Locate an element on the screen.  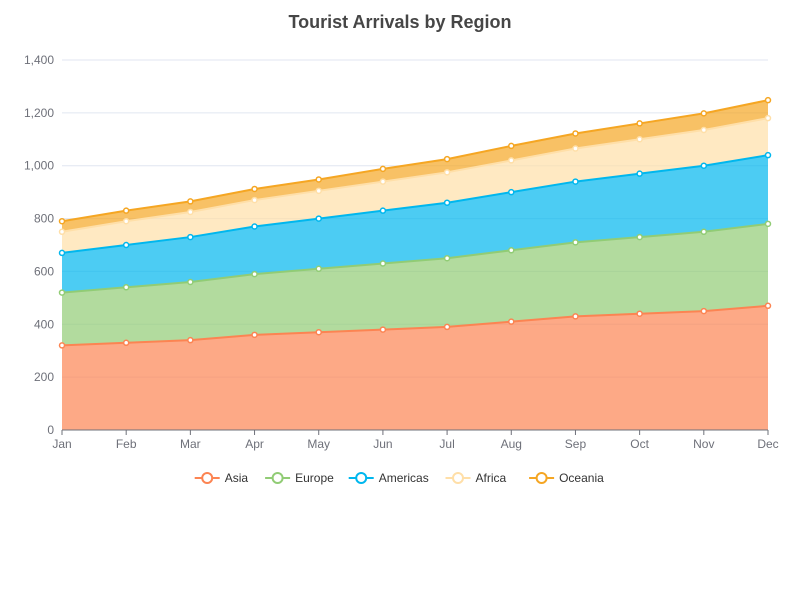
y-tick-label: 600 is located at coordinates (44, 271).